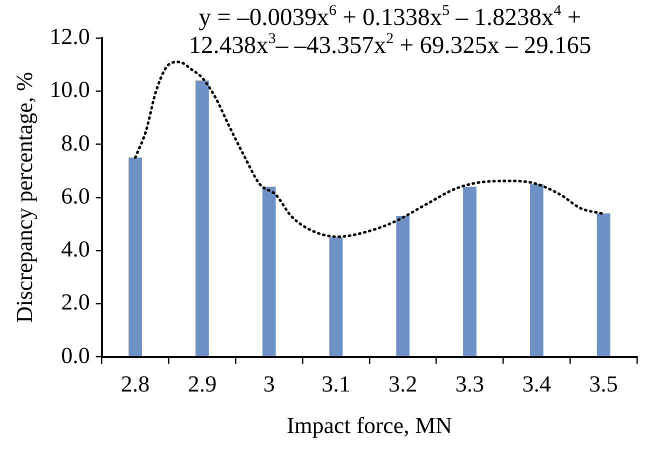 The image size is (645, 453). Describe the element at coordinates (336, 384) in the screenshot. I see `x-tick-label: 3.1` at that location.